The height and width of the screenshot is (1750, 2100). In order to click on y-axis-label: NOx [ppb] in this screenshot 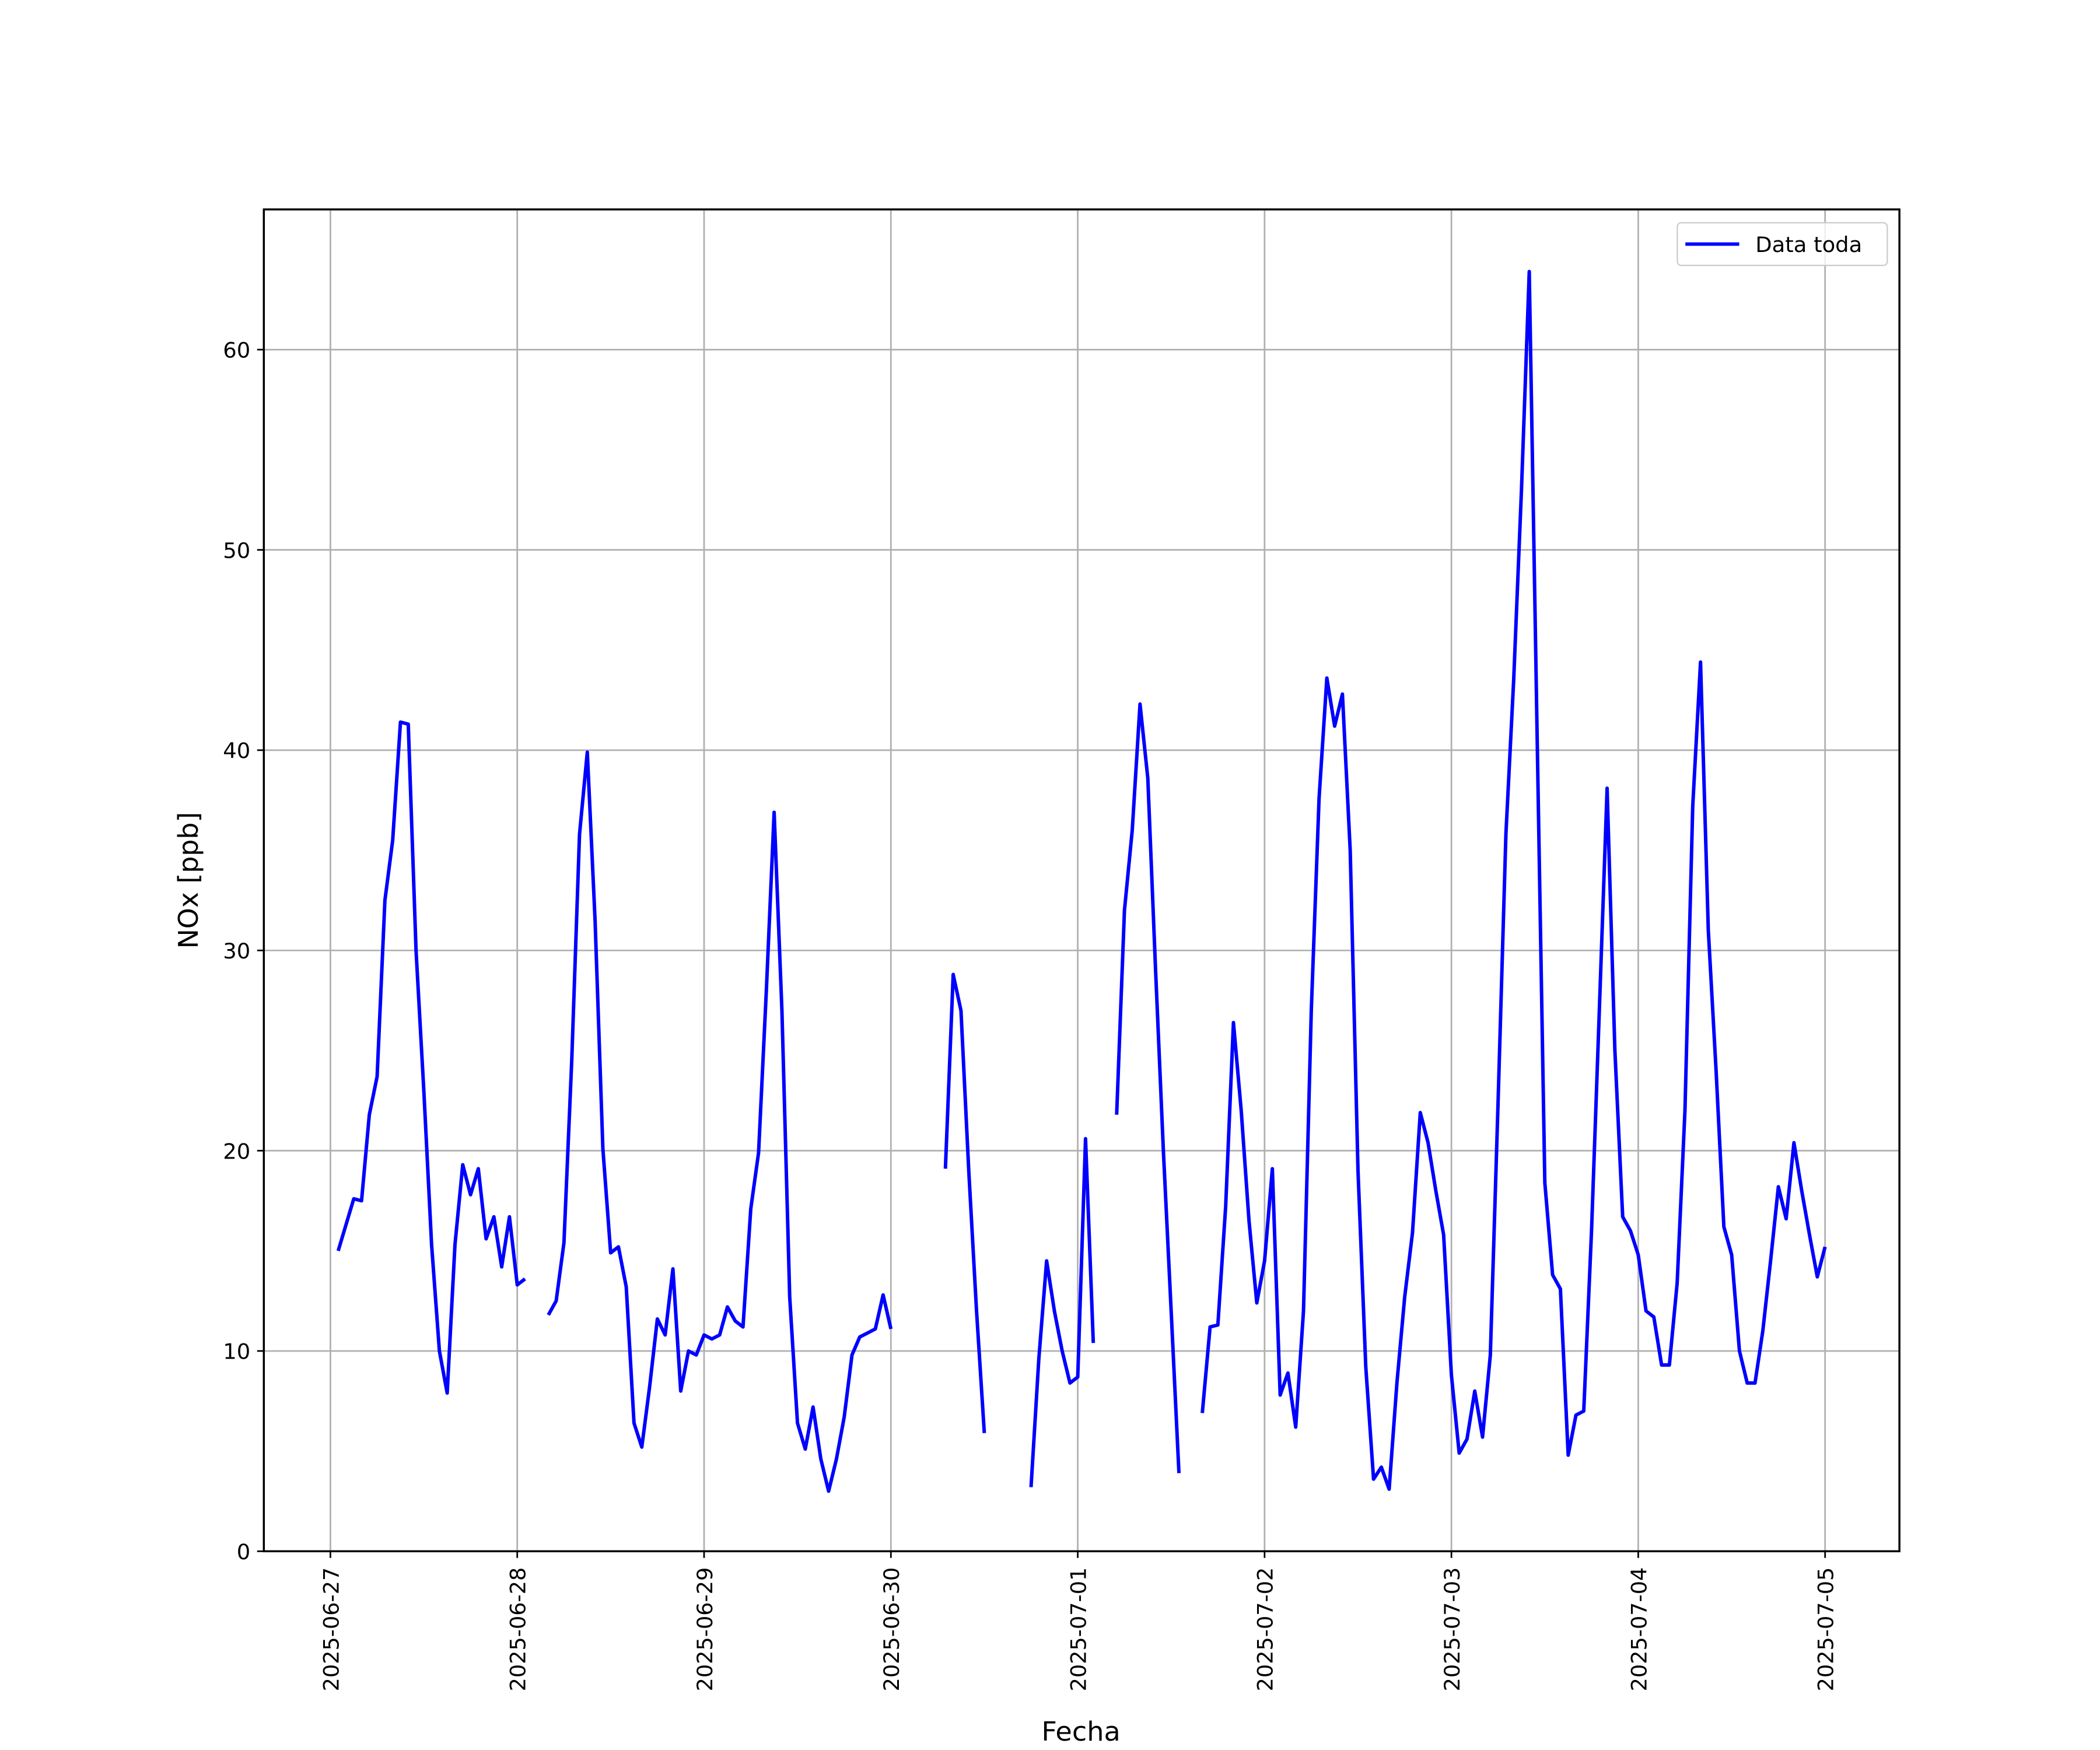, I will do `click(188, 880)`.